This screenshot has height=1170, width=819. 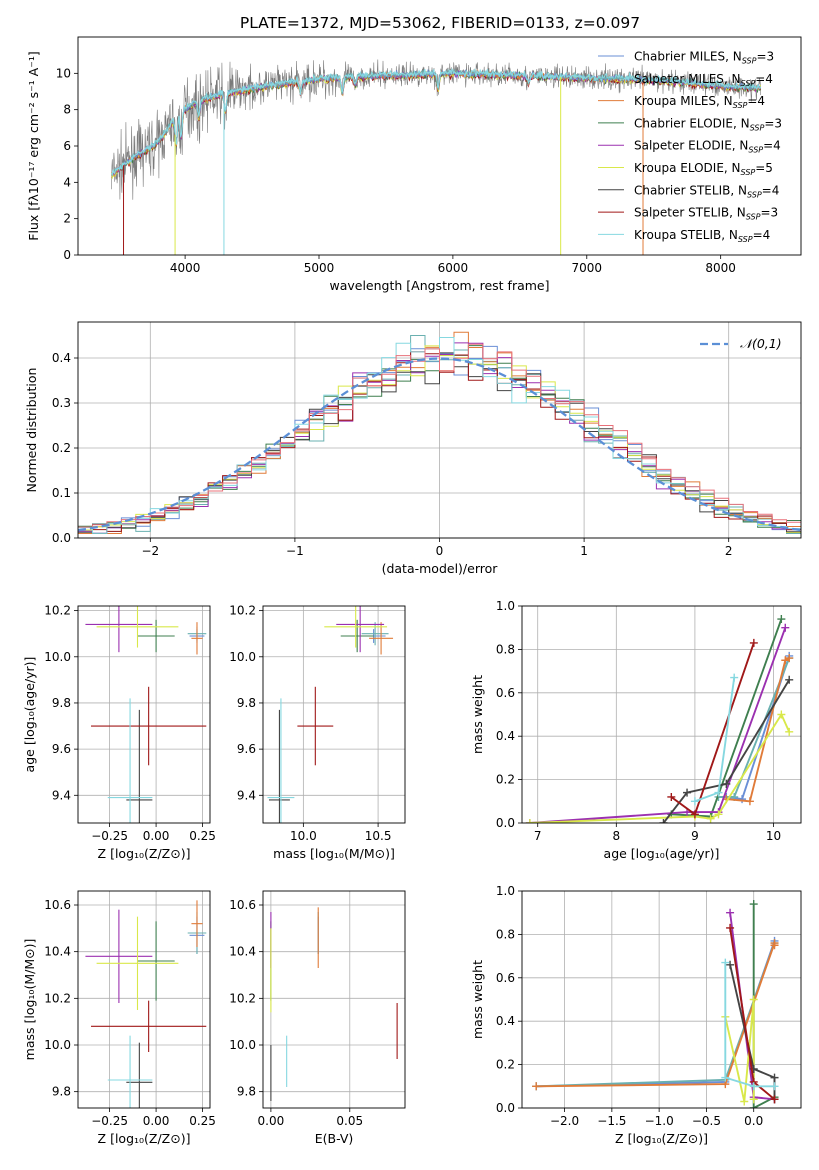 I want to click on x-axis-label: mass [log₁₀(M/M⊙)], so click(x=334, y=853).